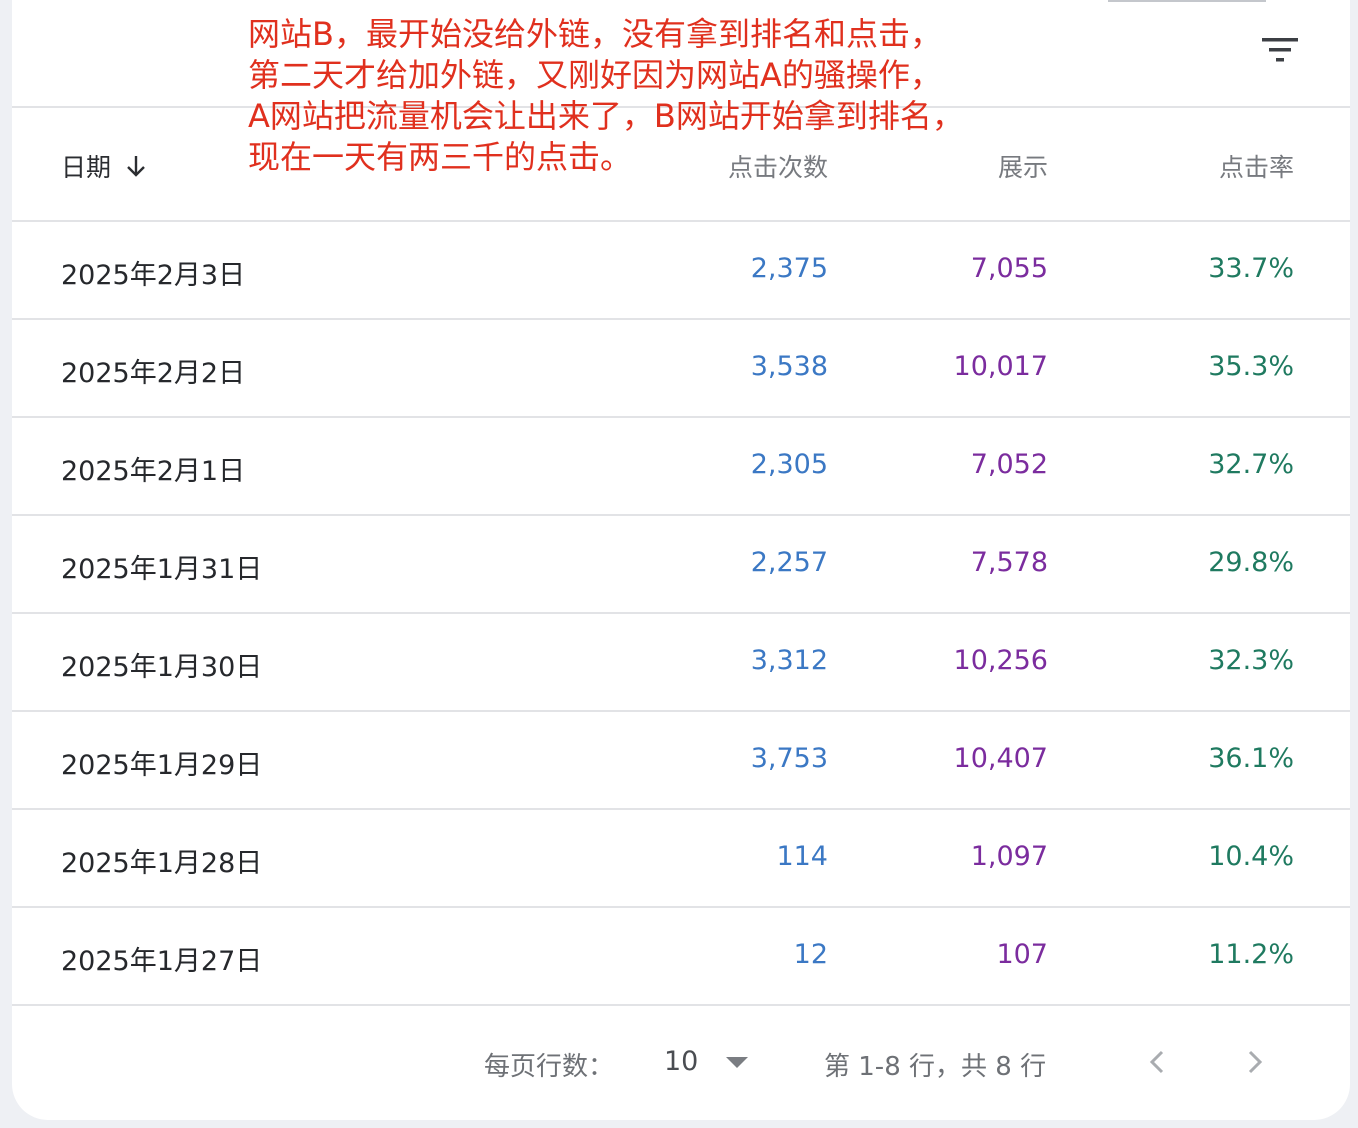  What do you see at coordinates (681, 859) in the screenshot?
I see `table-row: 2025年1月28日 114 1,097 10.4%` at bounding box center [681, 859].